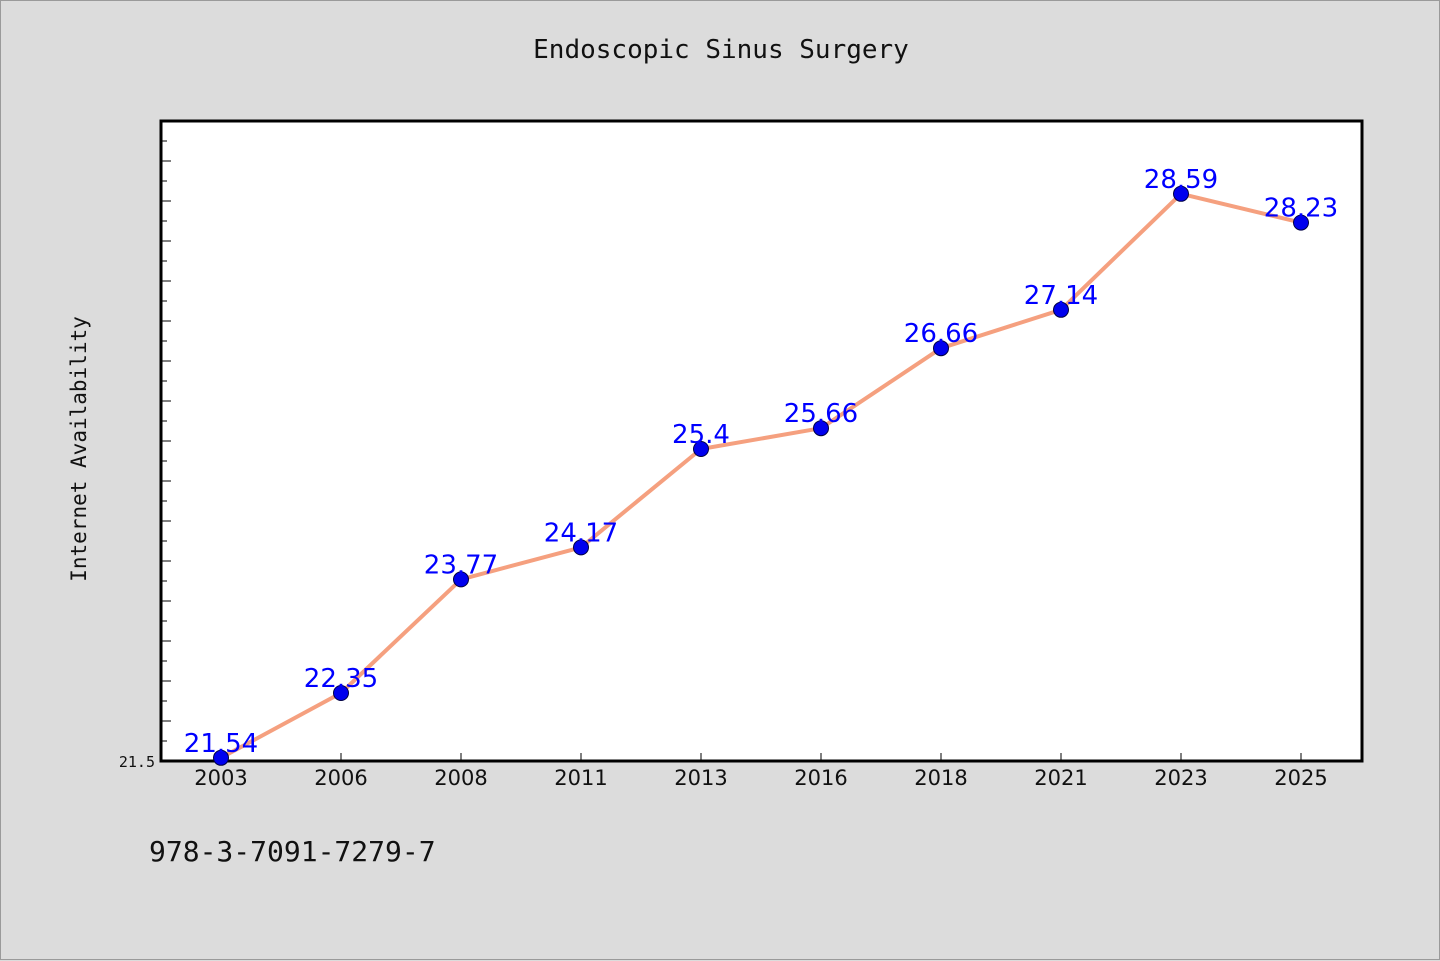 The image size is (1440, 961). I want to click on x-tick-label: 2013, so click(700, 778).